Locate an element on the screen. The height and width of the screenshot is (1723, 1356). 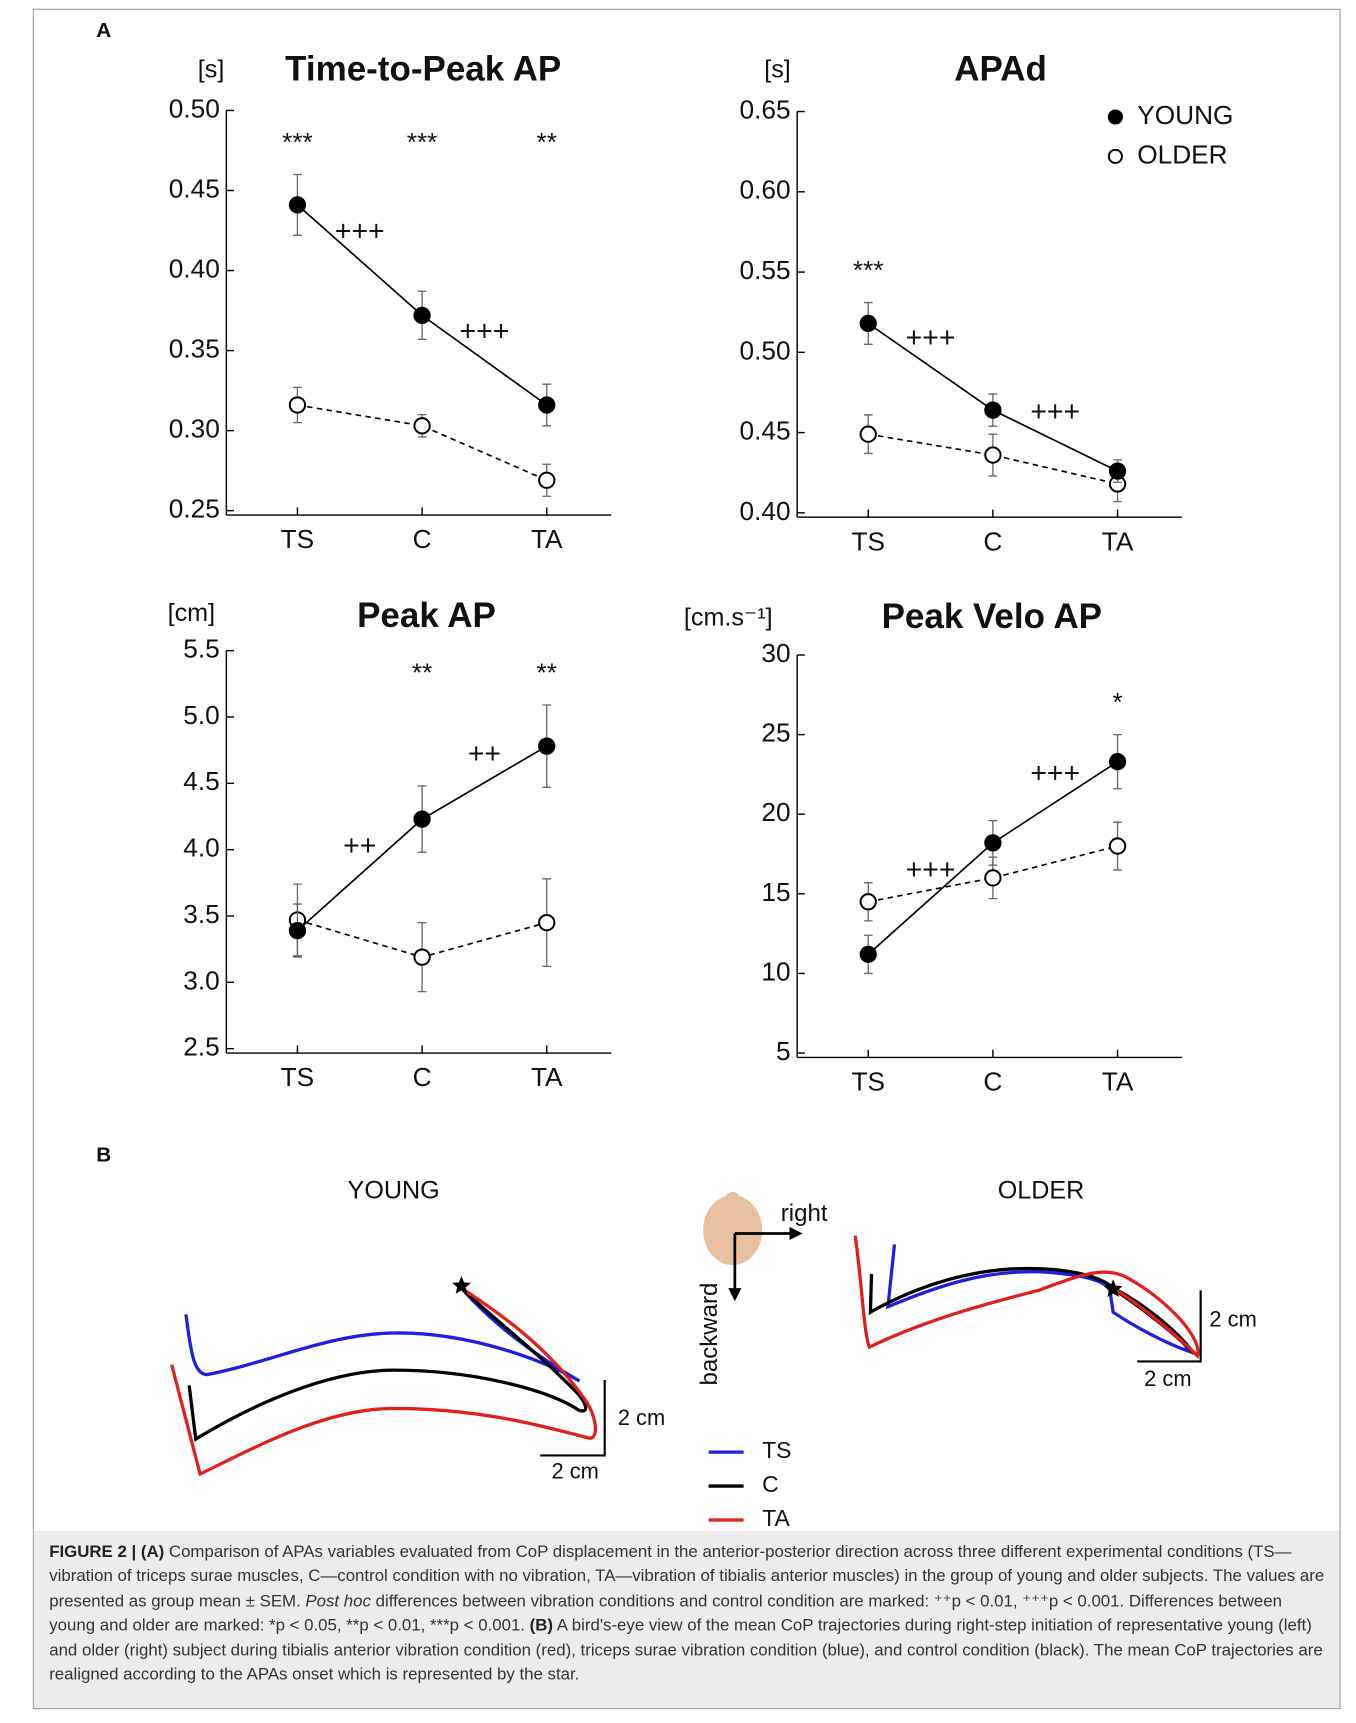
panel-label: B is located at coordinates (103, 1154).